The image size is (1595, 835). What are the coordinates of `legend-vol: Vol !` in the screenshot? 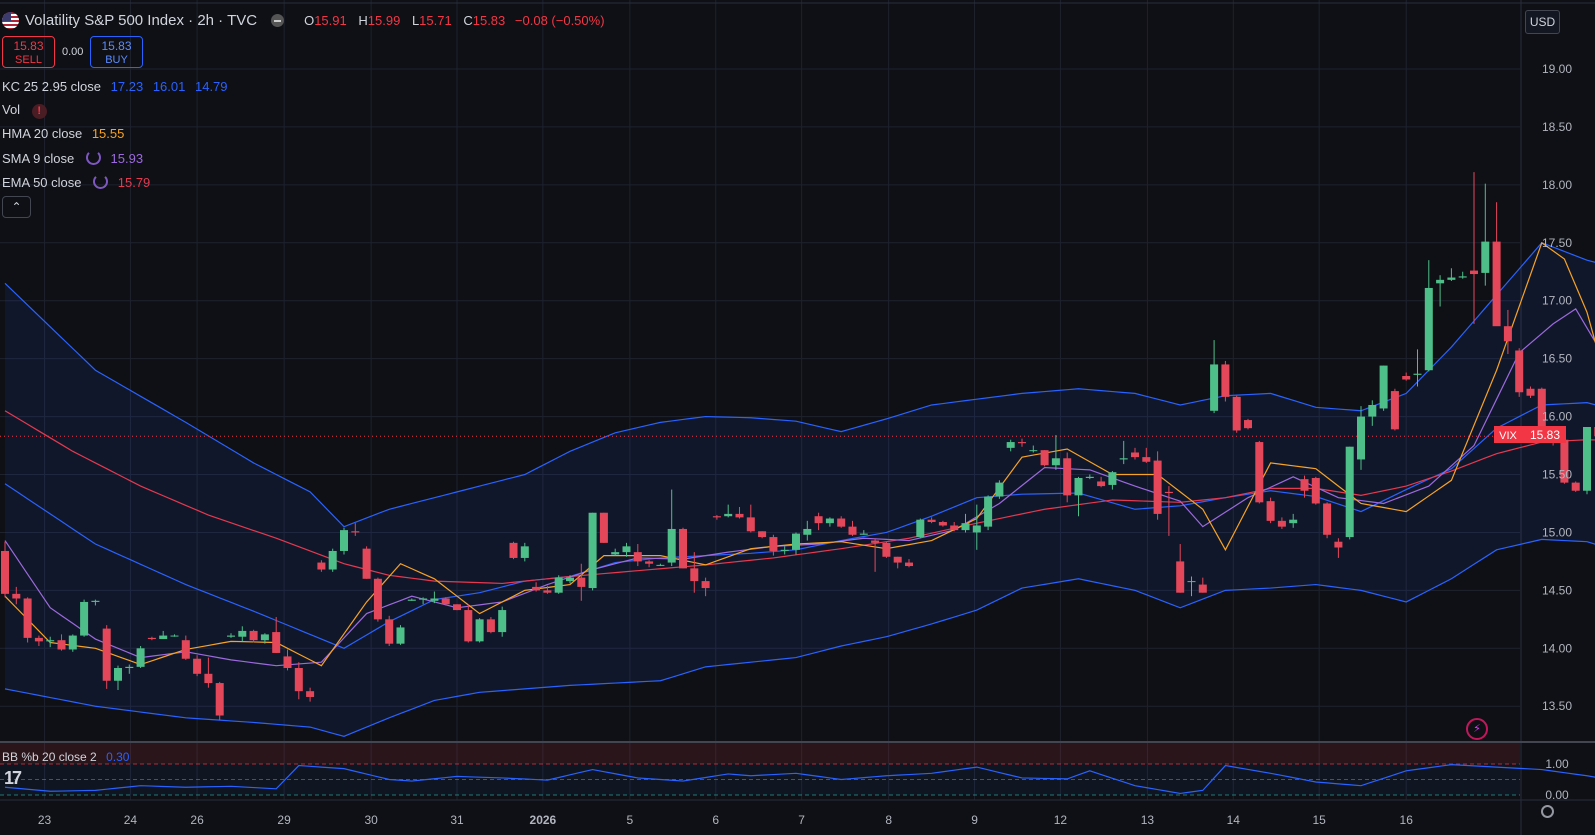 It's located at (24, 110).